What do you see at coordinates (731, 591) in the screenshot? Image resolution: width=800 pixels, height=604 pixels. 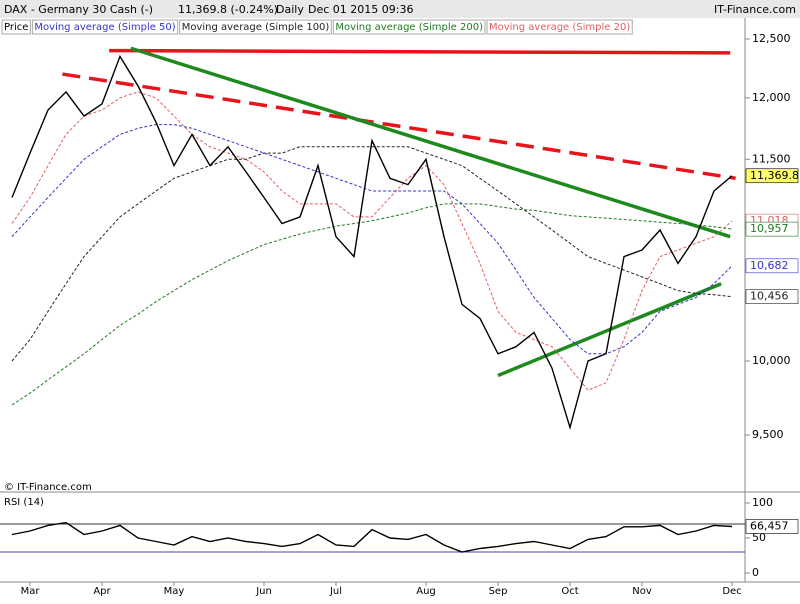 I see `x-tick-label: Dec` at bounding box center [731, 591].